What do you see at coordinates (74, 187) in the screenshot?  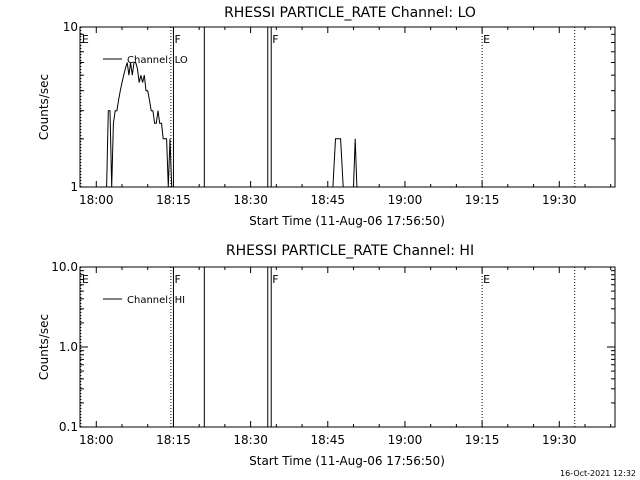 I see `y-tick-label: 1` at bounding box center [74, 187].